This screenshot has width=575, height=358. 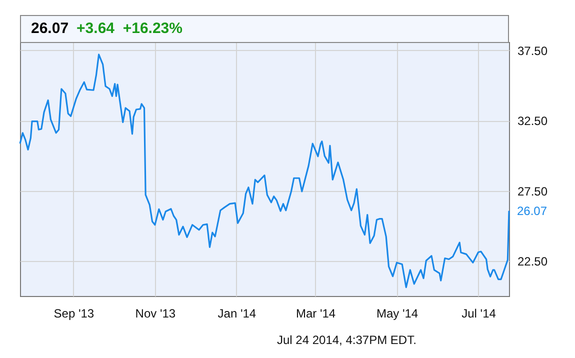 I want to click on y-tick-label: 27.50, so click(x=533, y=191).